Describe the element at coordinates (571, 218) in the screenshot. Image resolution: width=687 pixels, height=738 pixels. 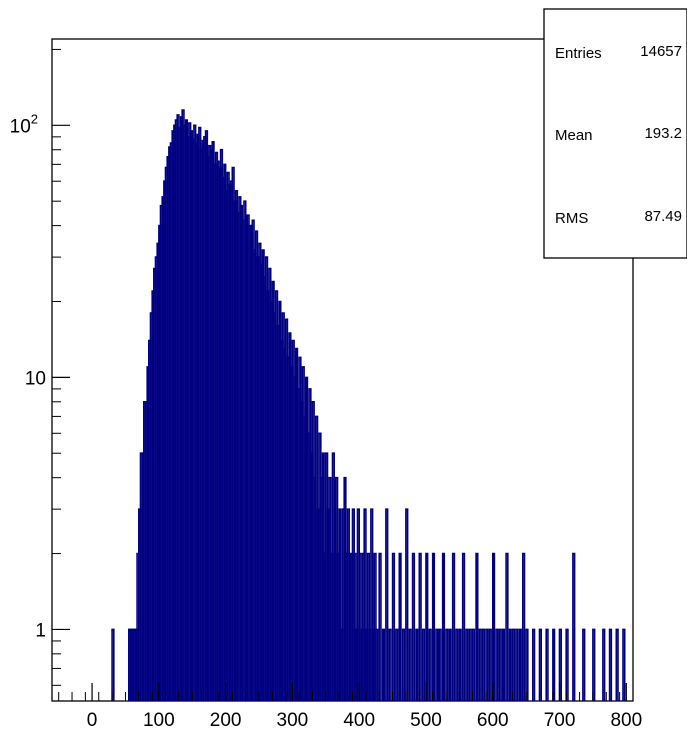
I see `stats-rms-label: RMS` at that location.